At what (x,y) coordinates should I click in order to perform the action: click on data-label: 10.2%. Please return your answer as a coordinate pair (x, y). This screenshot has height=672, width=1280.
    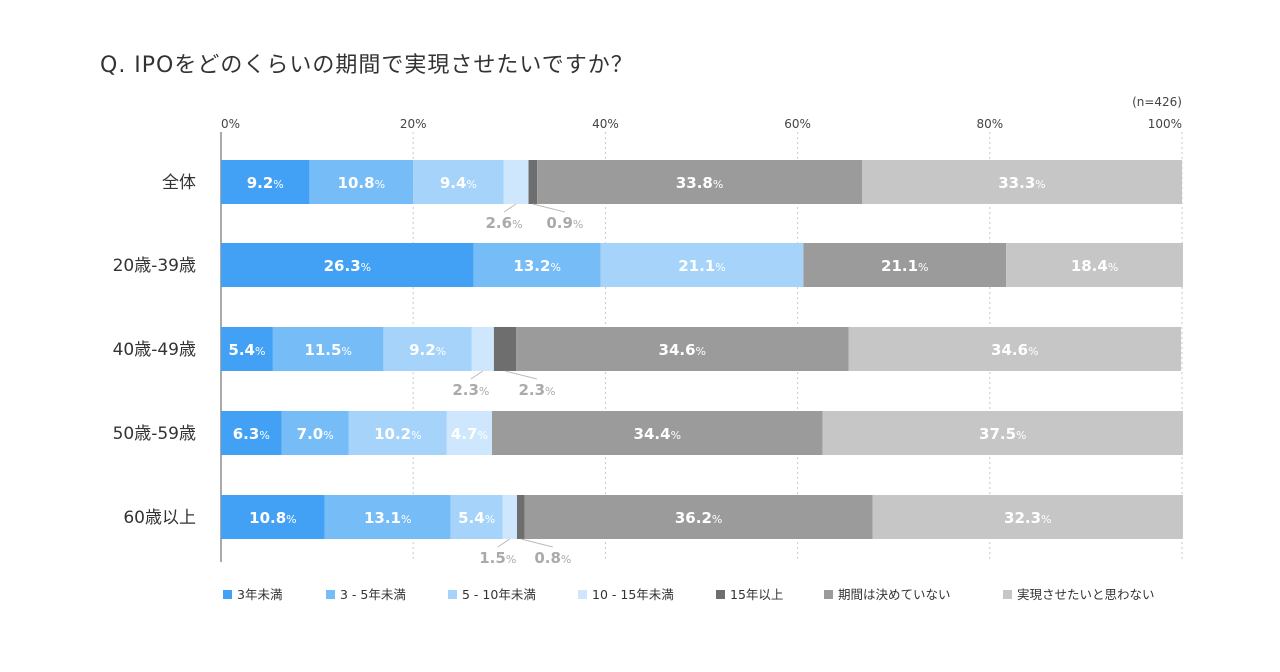
    Looking at the image, I should click on (397, 434).